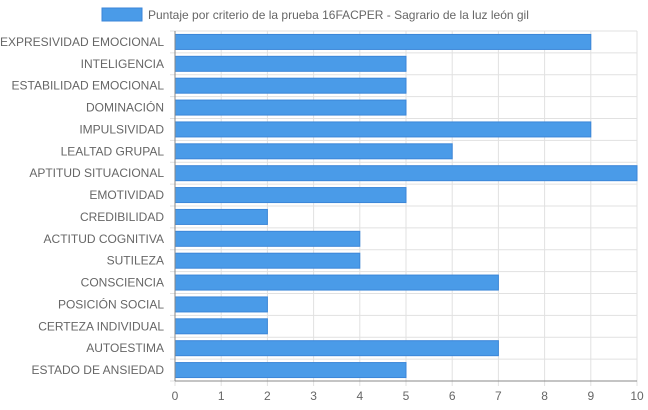 This screenshot has height=410, width=648. Describe the element at coordinates (498, 396) in the screenshot. I see `x-tick-label: 7` at that location.